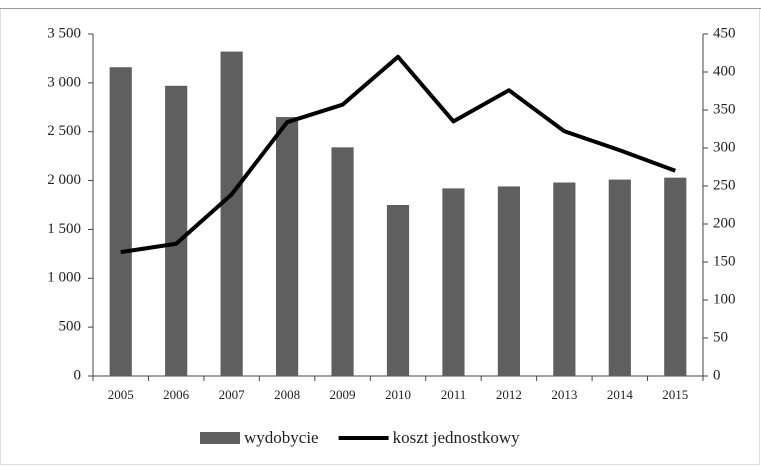 Image resolution: width=761 pixels, height=466 pixels. Describe the element at coordinates (724, 71) in the screenshot. I see `y2-tick-label: 400` at that location.